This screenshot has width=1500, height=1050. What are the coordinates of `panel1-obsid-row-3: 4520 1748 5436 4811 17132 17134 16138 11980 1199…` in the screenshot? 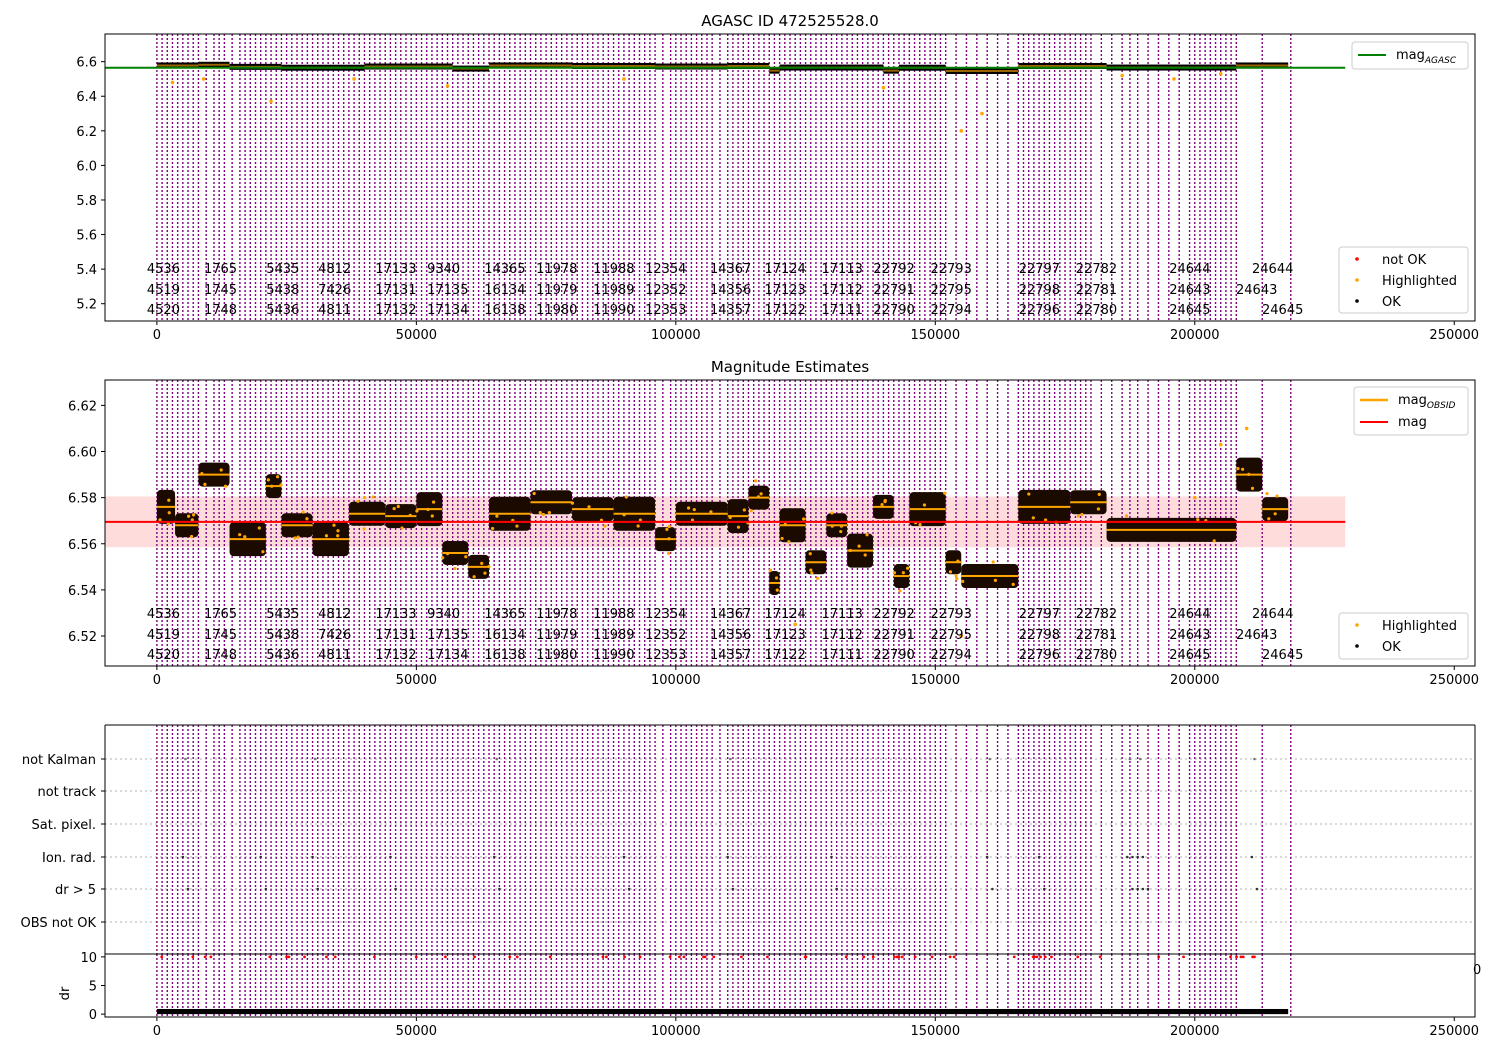 It's located at (679, 310).